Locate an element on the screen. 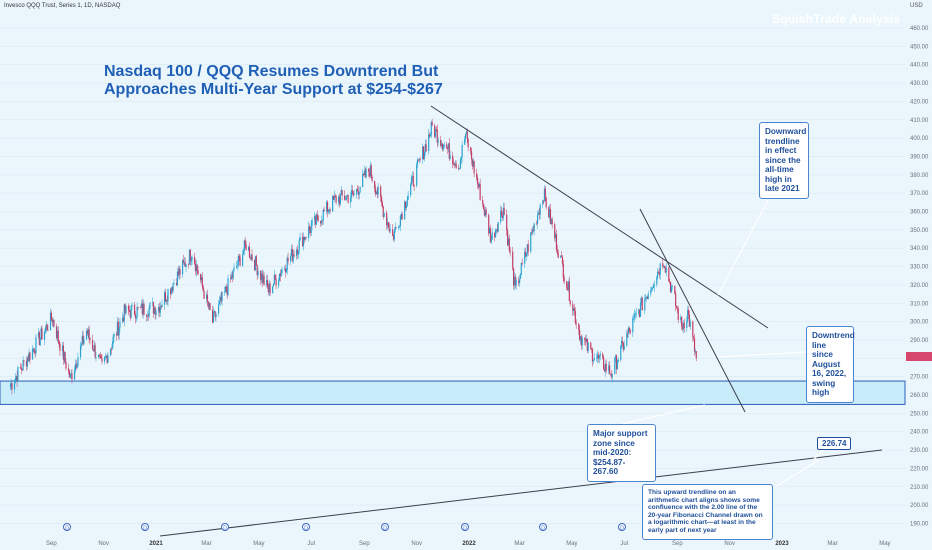  x-tick-label: Sep is located at coordinates (677, 544).